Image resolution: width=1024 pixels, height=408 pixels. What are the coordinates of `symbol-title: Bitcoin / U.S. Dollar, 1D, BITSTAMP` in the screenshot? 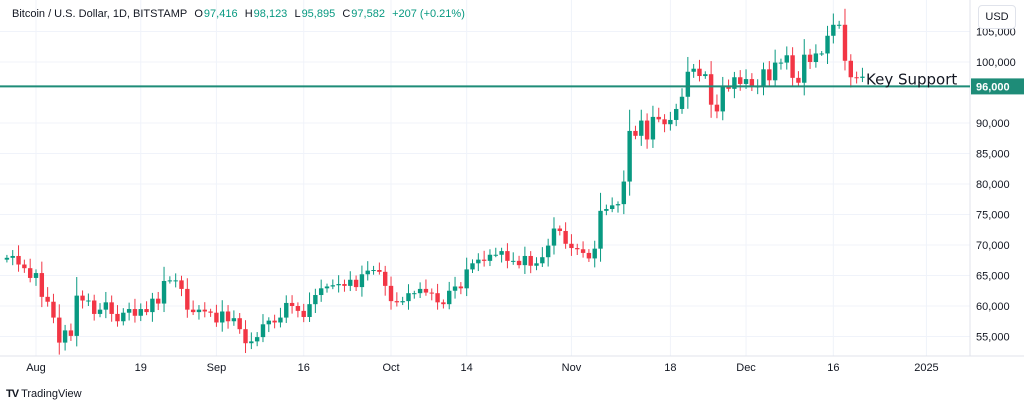 It's located at (100, 14).